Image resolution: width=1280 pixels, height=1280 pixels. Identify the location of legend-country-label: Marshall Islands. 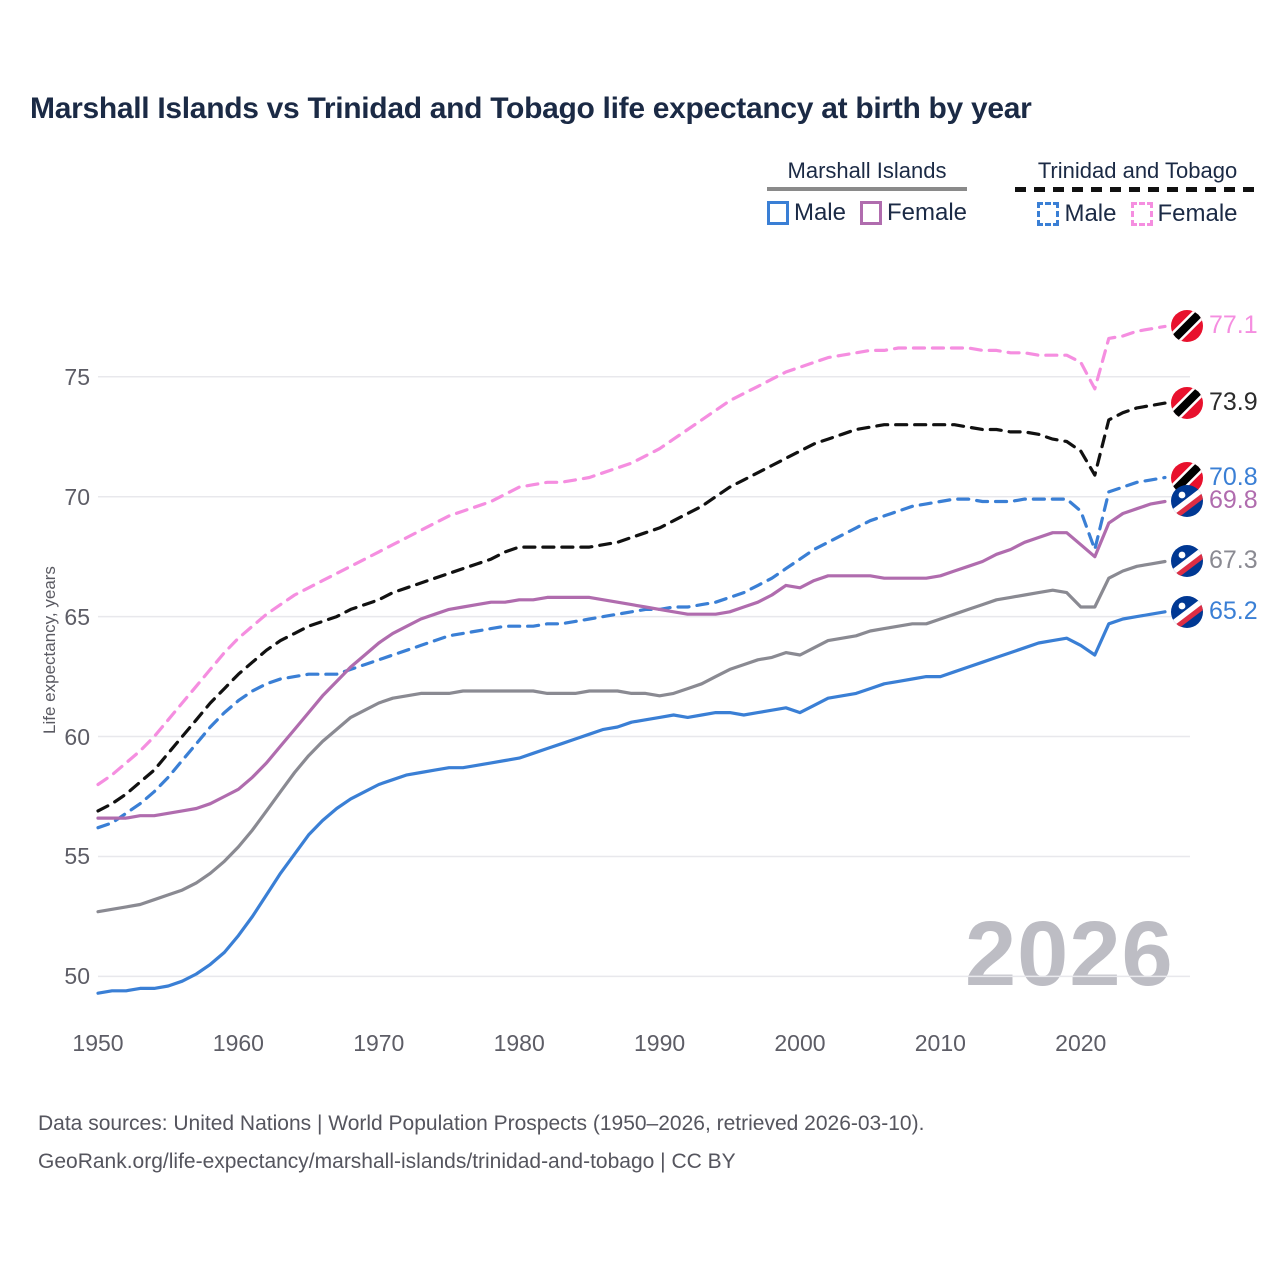
(867, 170).